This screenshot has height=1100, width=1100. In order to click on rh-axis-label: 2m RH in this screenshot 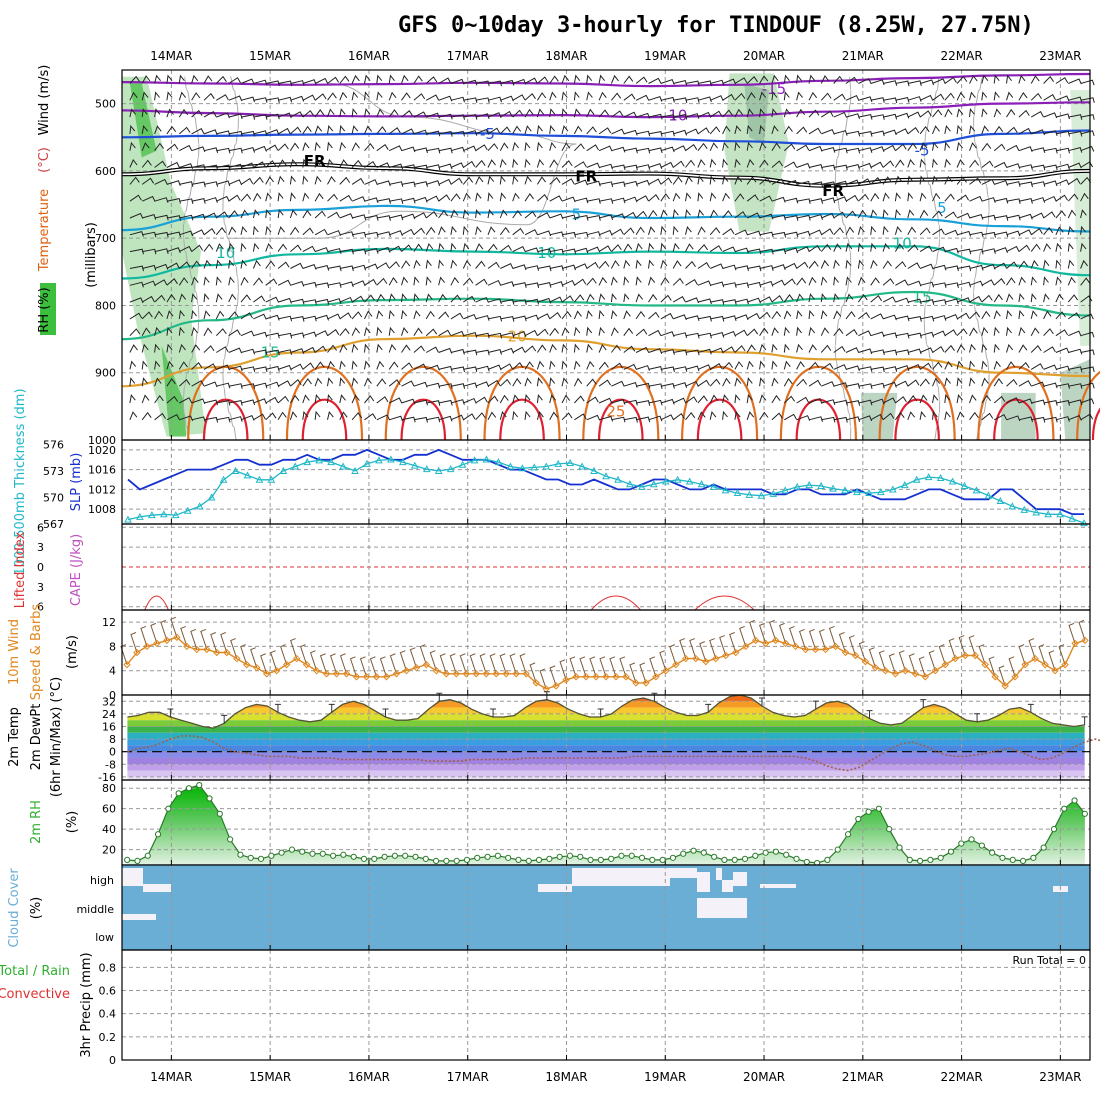, I will do `click(36, 822)`.